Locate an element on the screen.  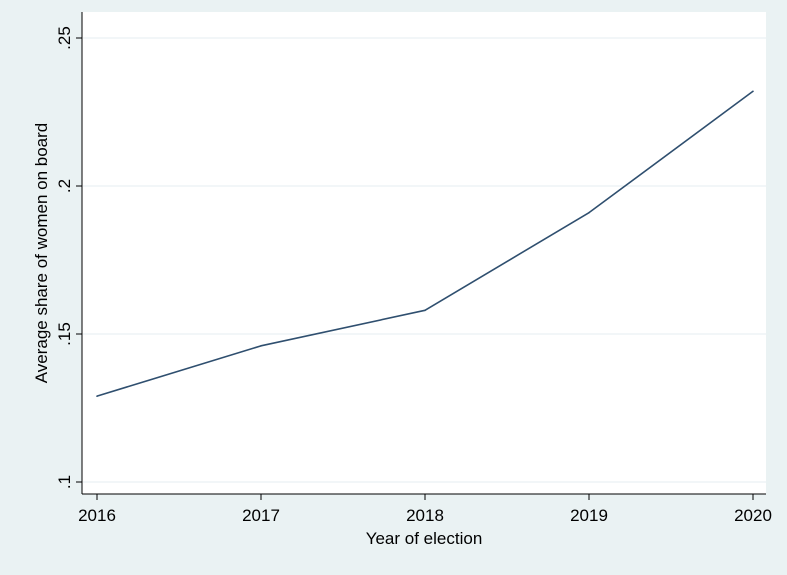
x-tick-label: 2018 is located at coordinates (425, 515).